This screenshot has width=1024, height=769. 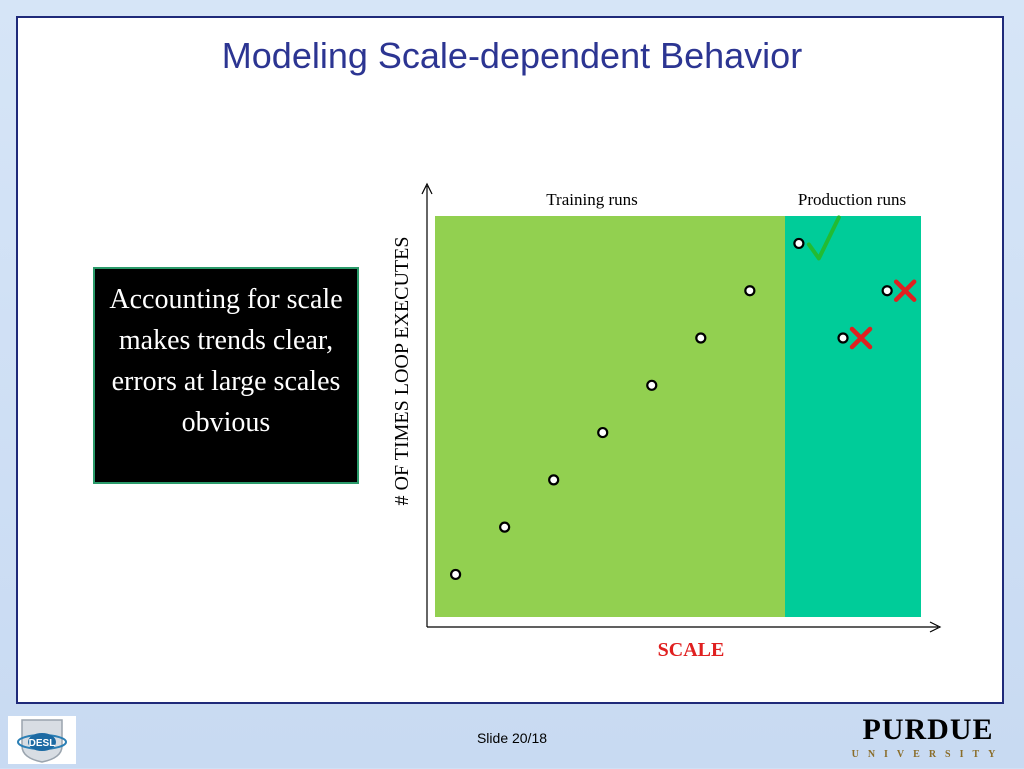 I want to click on desl-logo: DESL, so click(x=42, y=740).